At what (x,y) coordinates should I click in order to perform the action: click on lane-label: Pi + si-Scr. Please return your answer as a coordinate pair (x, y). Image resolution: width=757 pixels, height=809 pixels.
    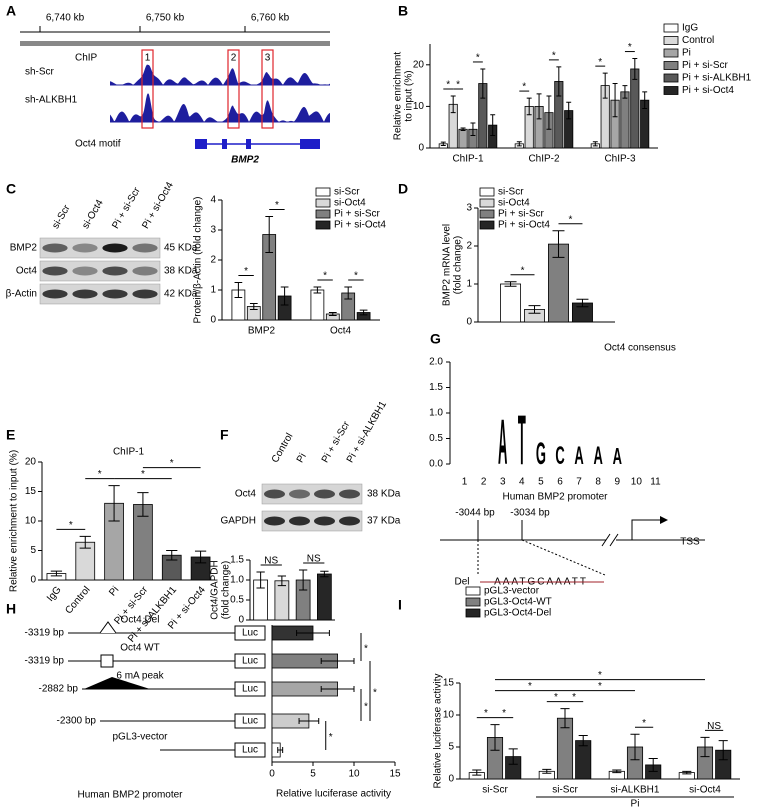
    Looking at the image, I should click on (126, 208).